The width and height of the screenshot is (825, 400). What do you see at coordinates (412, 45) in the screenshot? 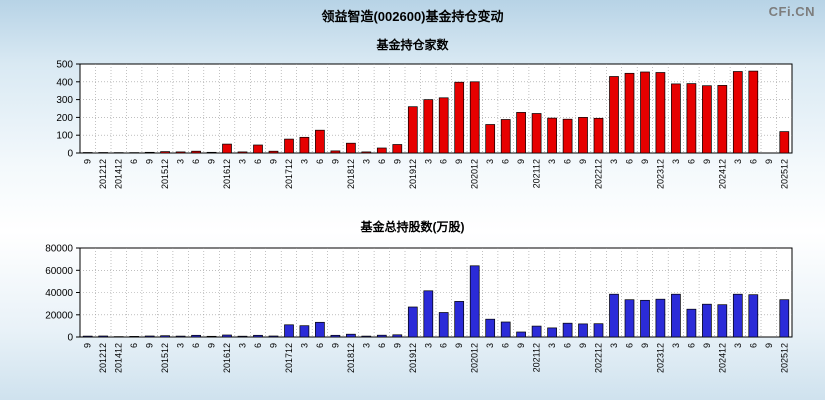
I see `fund-count-chart-title: 基金持仓家数` at bounding box center [412, 45].